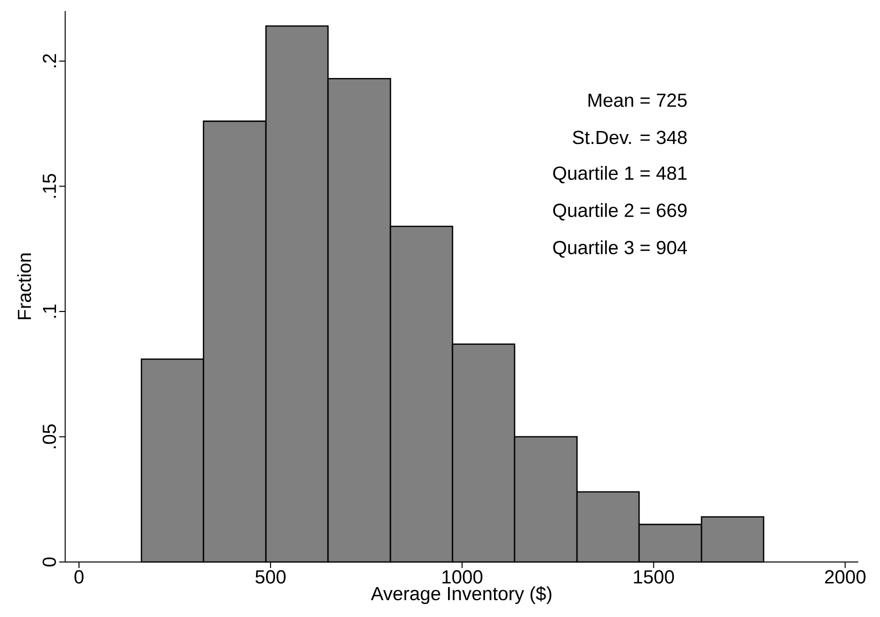 The image size is (880, 617). Describe the element at coordinates (271, 577) in the screenshot. I see `x-tick-label: 500` at that location.